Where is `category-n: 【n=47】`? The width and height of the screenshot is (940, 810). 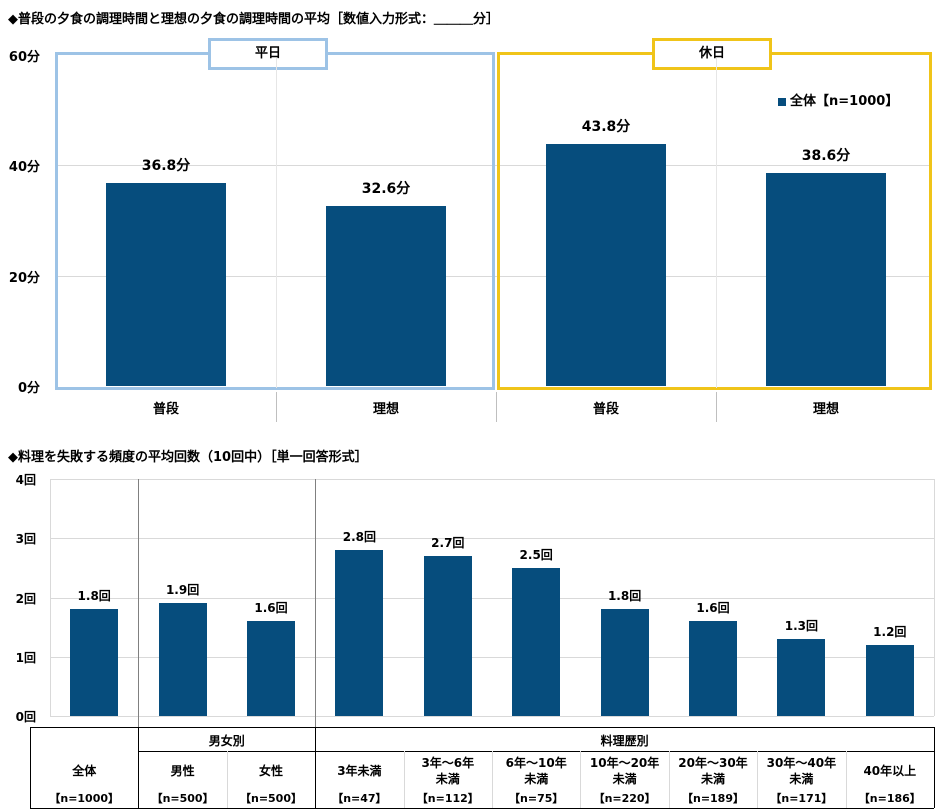 category-n: 【n=47】 is located at coordinates (359, 798).